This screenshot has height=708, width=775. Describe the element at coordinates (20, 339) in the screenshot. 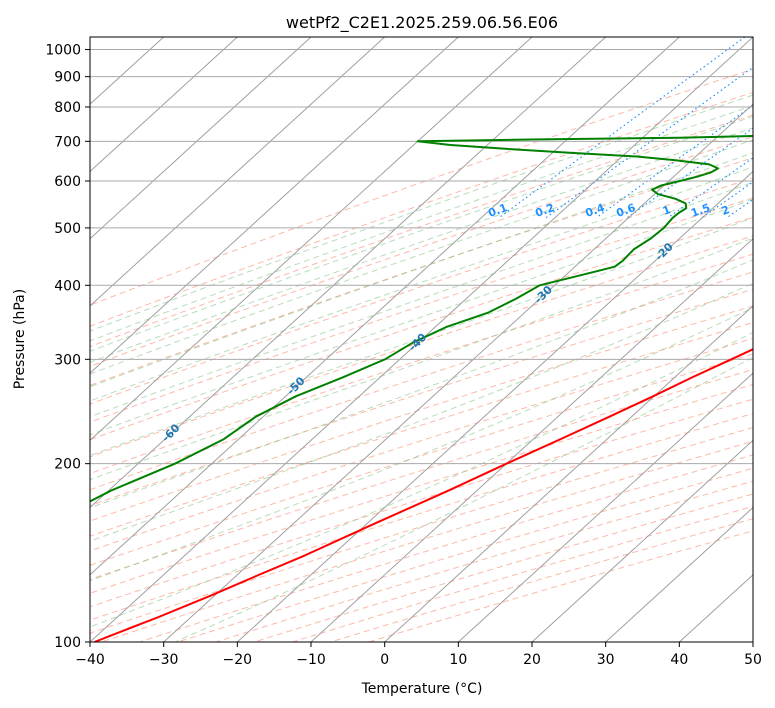

I see `y-axis-label: Pressure (hPa)` at that location.